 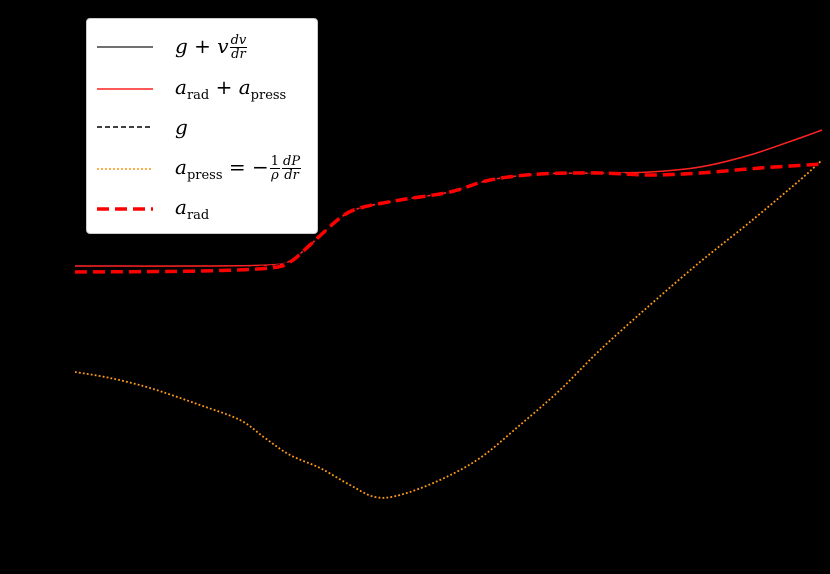 What do you see at coordinates (192, 209) in the screenshot?
I see `legend-label: arad` at bounding box center [192, 209].